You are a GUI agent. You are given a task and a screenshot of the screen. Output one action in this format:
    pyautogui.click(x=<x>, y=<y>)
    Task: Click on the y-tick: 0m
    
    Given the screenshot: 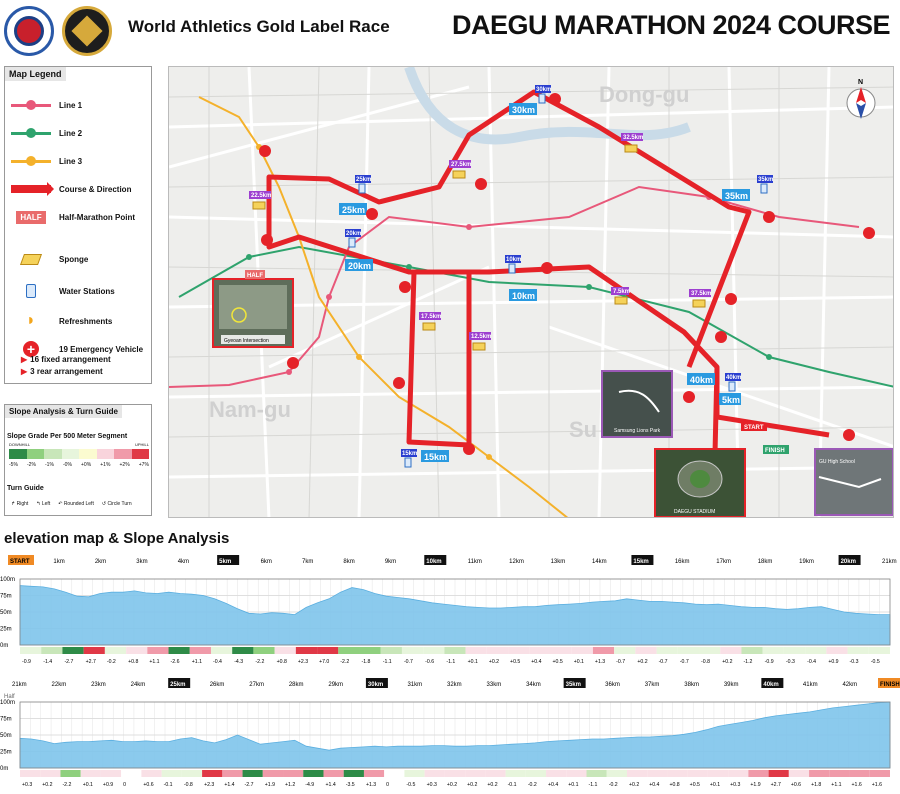 What is the action you would take?
    pyautogui.click(x=4, y=769)
    